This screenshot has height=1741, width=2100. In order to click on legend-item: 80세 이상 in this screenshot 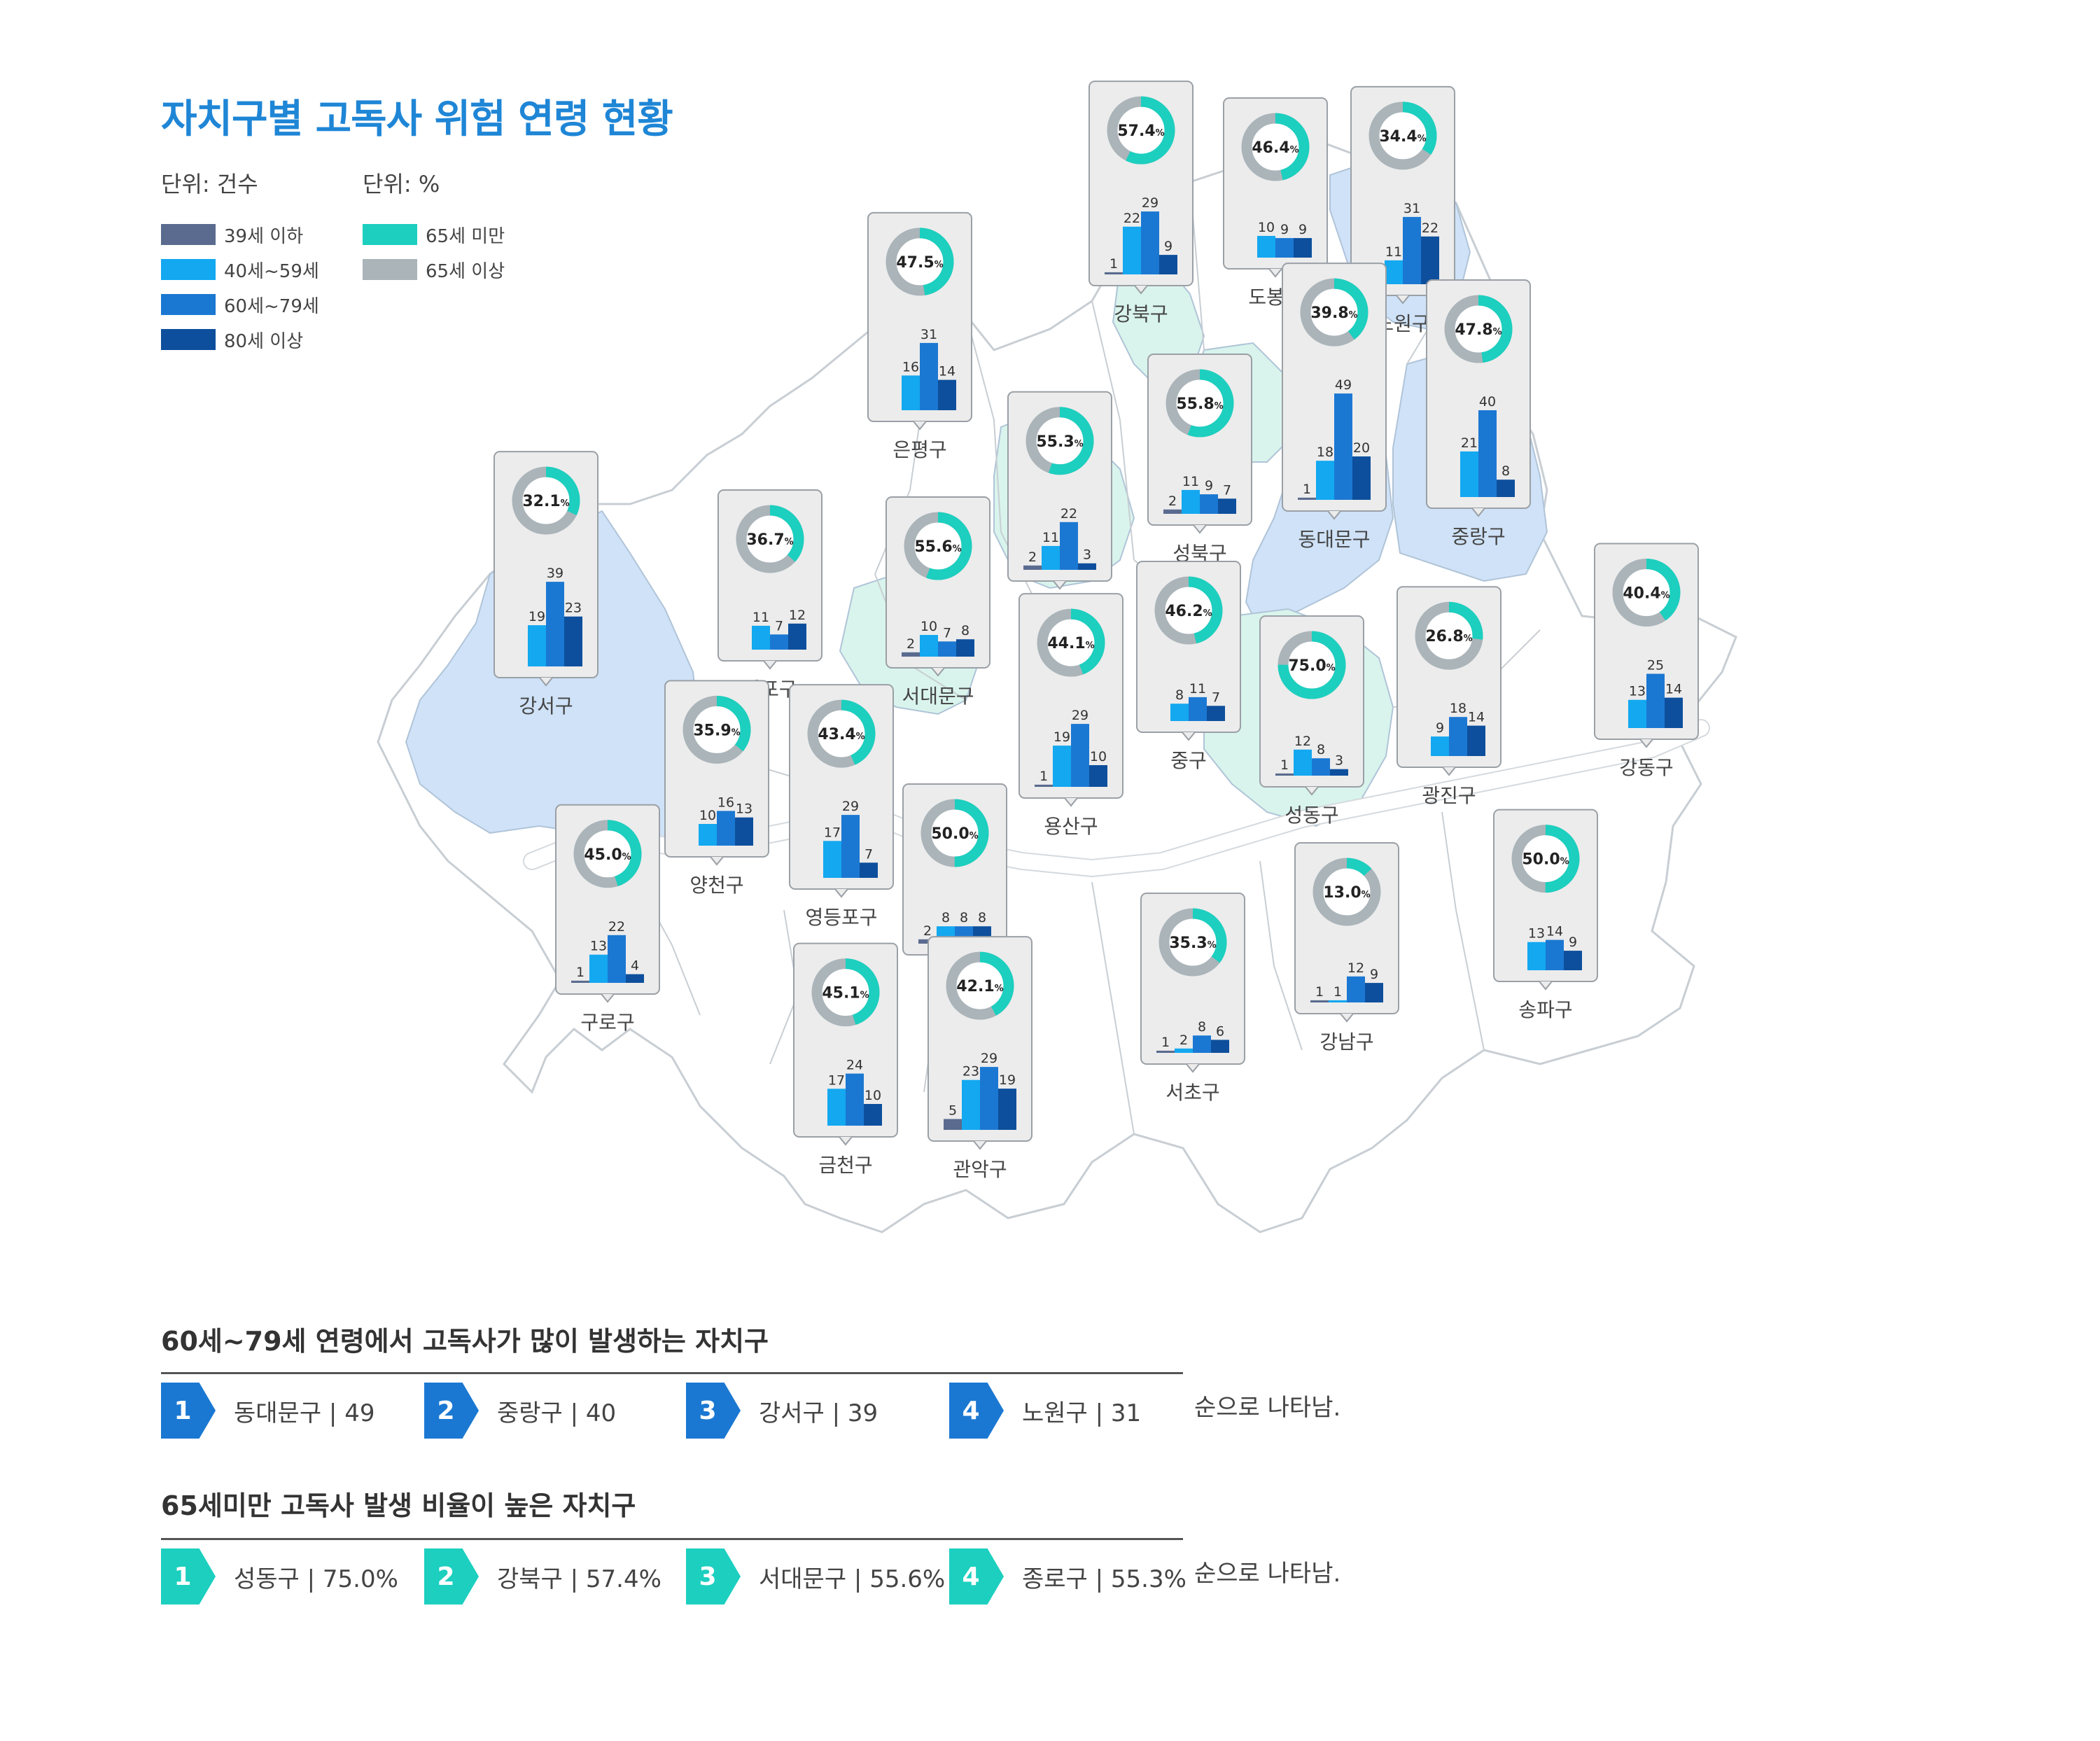, I will do `click(240, 339)`.